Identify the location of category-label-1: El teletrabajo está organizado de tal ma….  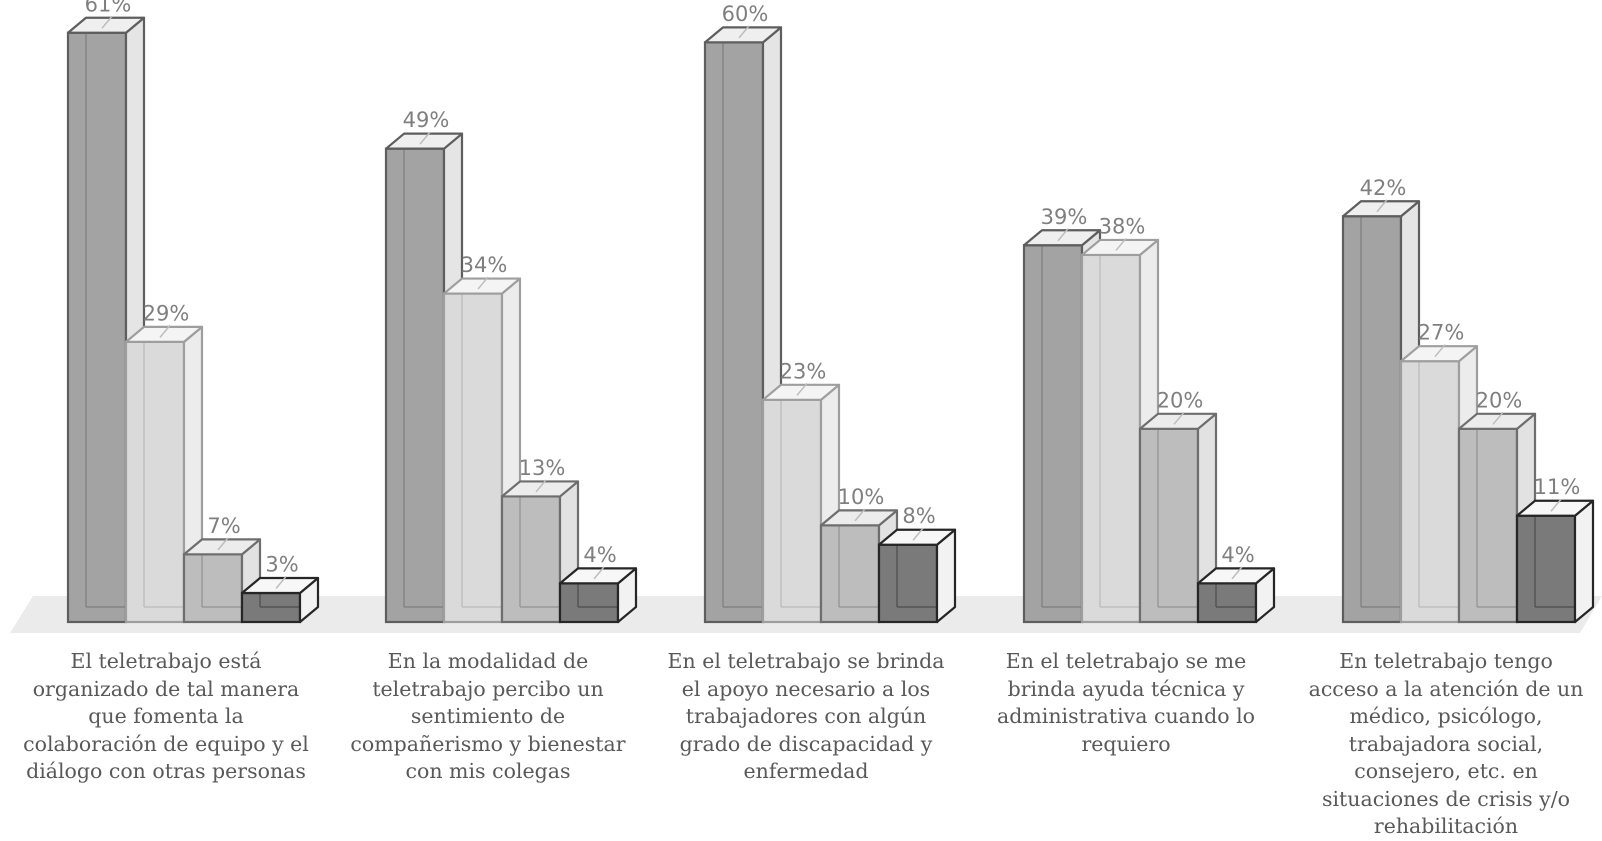
(166, 717).